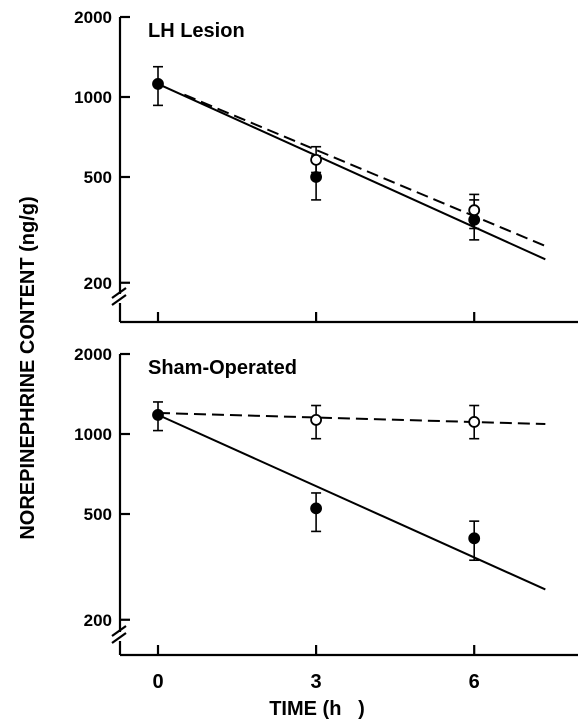 This screenshot has width=580, height=725. What do you see at coordinates (316, 682) in the screenshot?
I see `x-tick-label: 3` at bounding box center [316, 682].